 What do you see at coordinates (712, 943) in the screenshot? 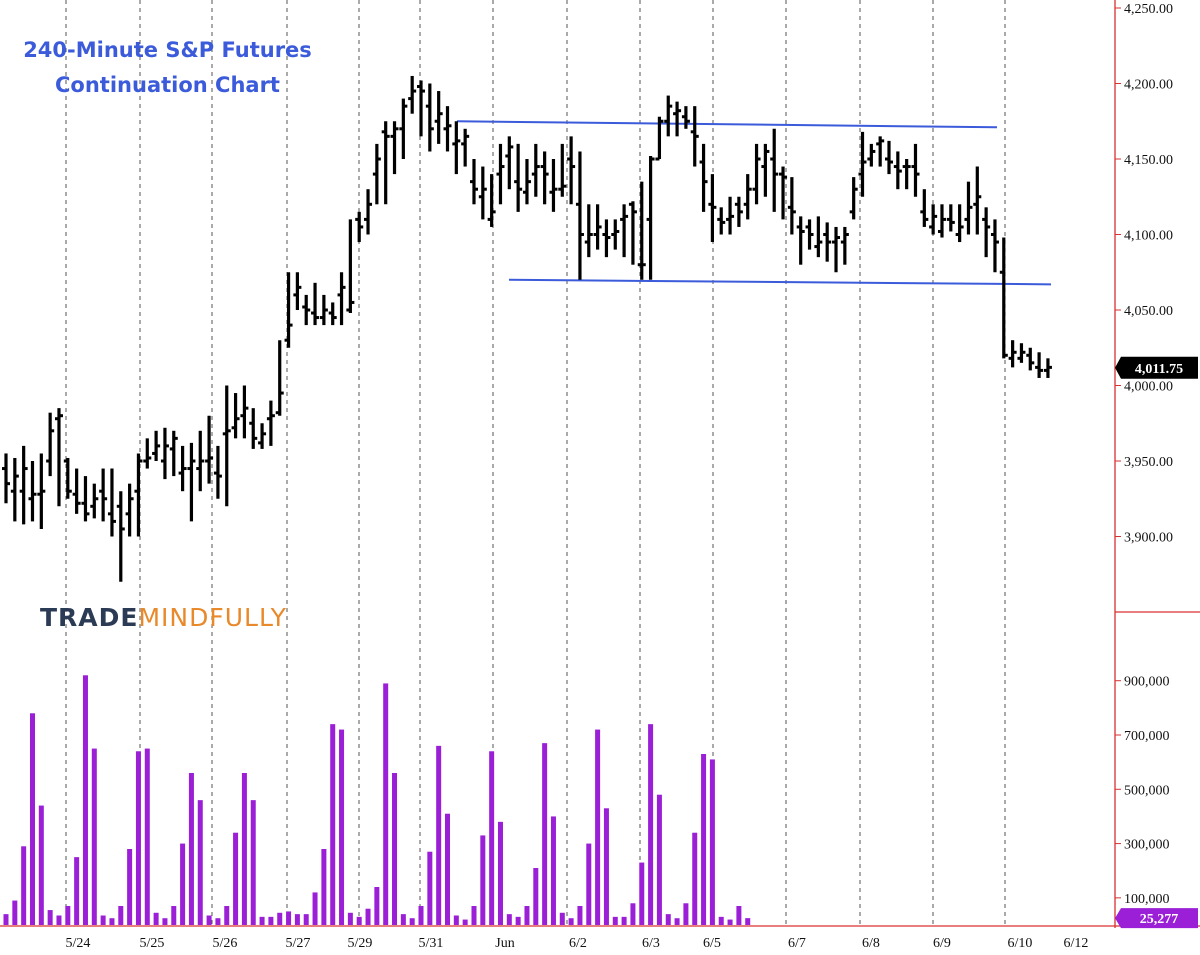
I see `date-label: 6/5` at bounding box center [712, 943].